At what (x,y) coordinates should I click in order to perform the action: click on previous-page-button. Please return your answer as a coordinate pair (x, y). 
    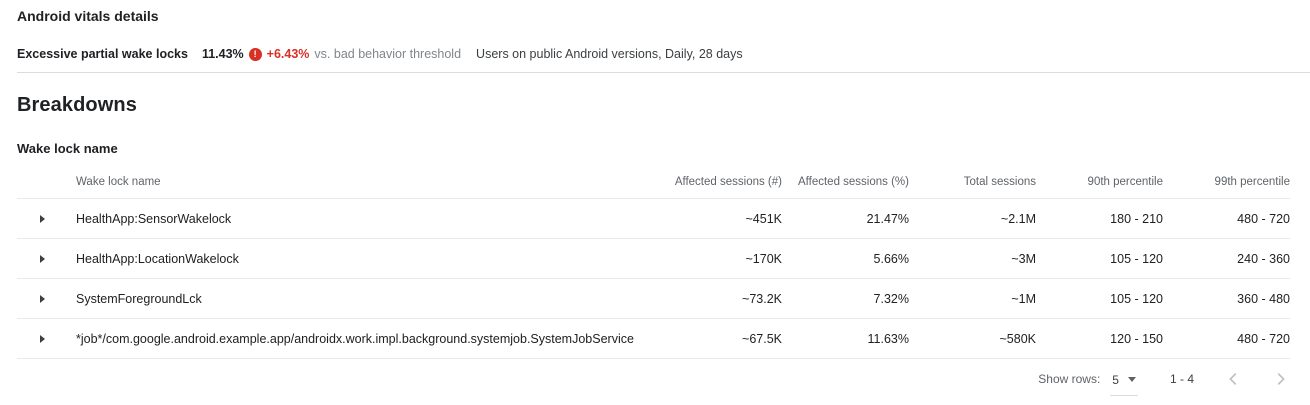
    Looking at the image, I should click on (1233, 379).